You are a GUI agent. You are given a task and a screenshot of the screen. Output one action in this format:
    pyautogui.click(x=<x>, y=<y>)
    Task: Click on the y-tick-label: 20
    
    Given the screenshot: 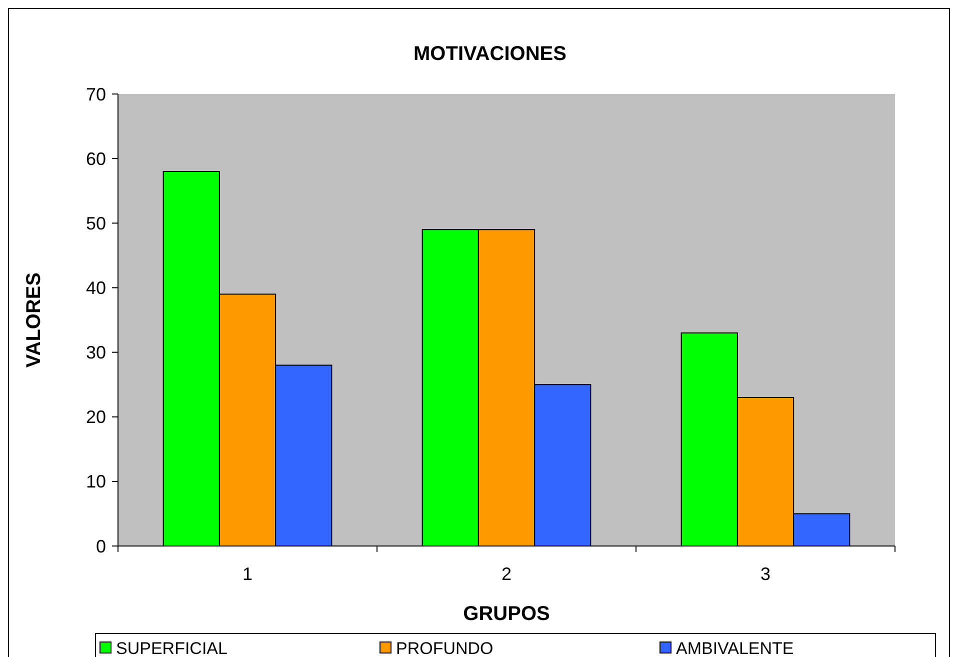 What is the action you would take?
    pyautogui.click(x=96, y=417)
    